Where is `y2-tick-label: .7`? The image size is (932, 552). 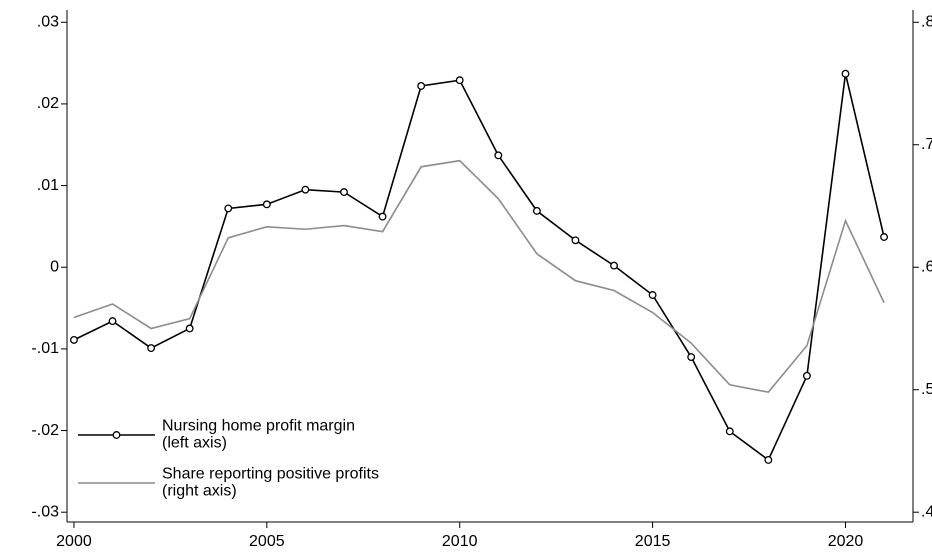 y2-tick-label: .7 is located at coordinates (926, 144).